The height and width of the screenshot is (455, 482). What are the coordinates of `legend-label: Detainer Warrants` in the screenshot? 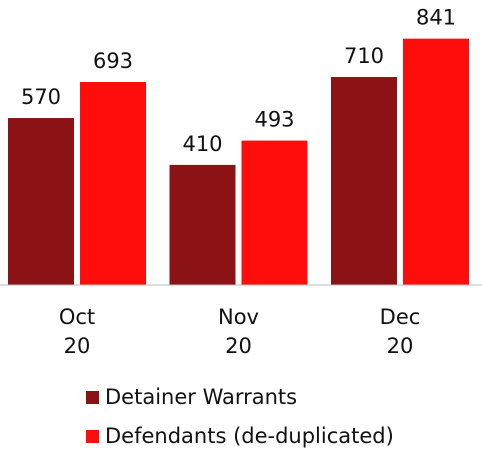 It's located at (201, 397).